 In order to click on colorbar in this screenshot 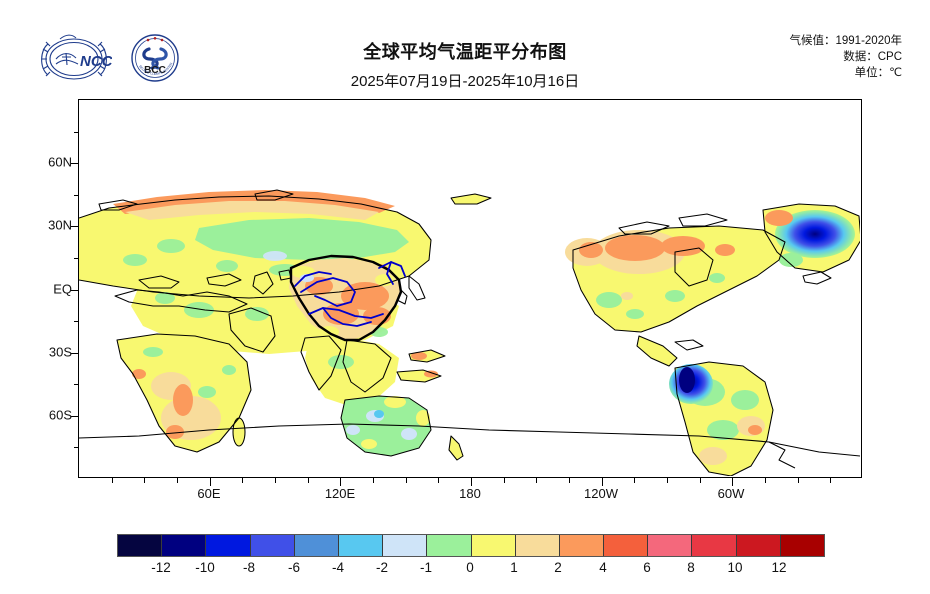, I will do `click(471, 545)`.